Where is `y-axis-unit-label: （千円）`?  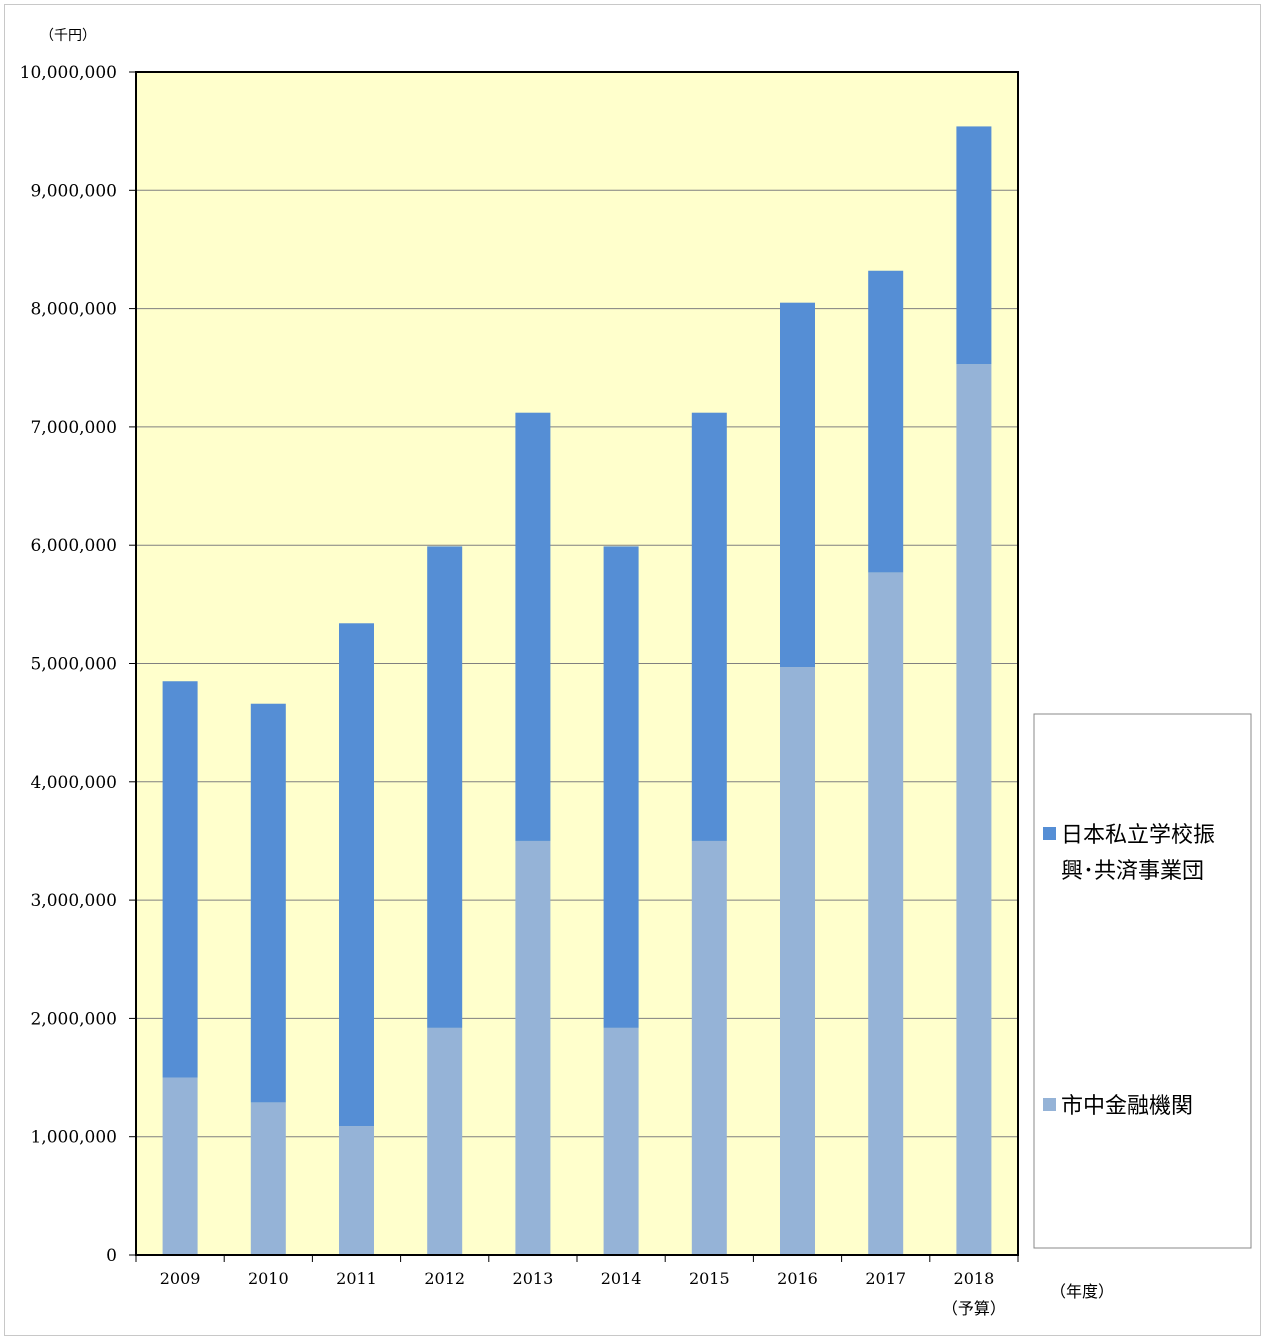 y-axis-unit-label: （千円） is located at coordinates (68, 36).